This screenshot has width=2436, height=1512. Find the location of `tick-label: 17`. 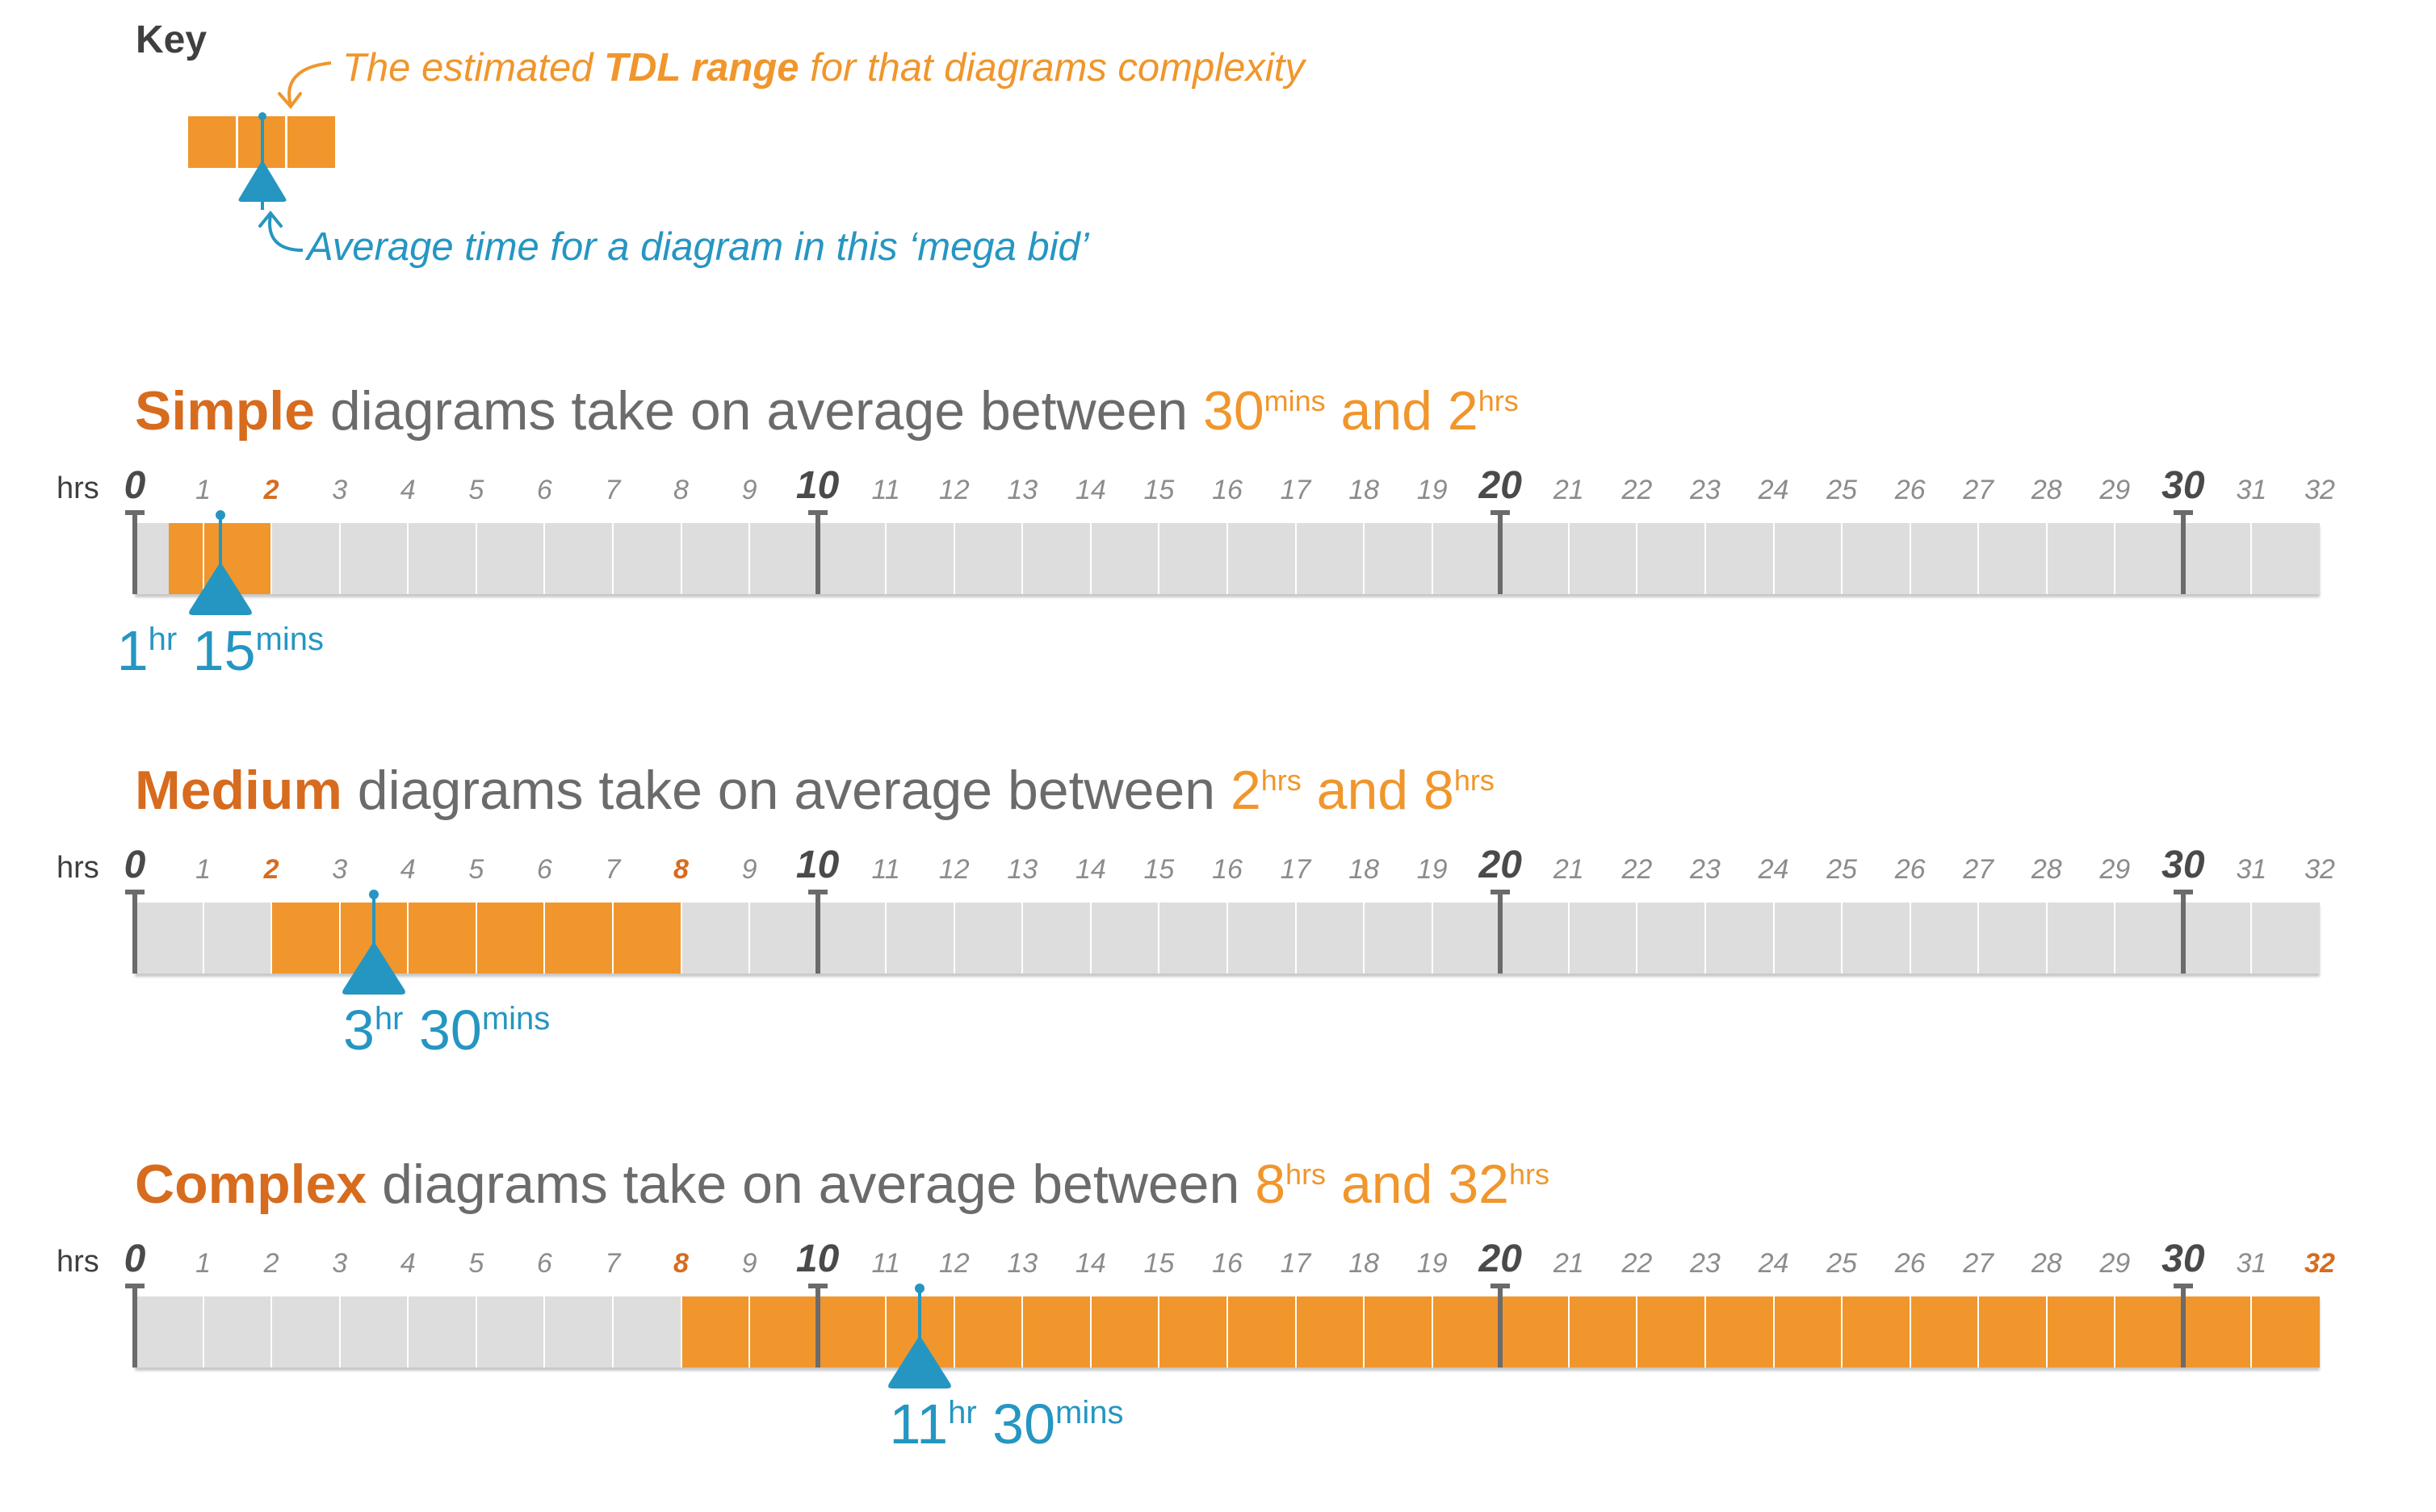

tick-label: 17 is located at coordinates (1295, 869).